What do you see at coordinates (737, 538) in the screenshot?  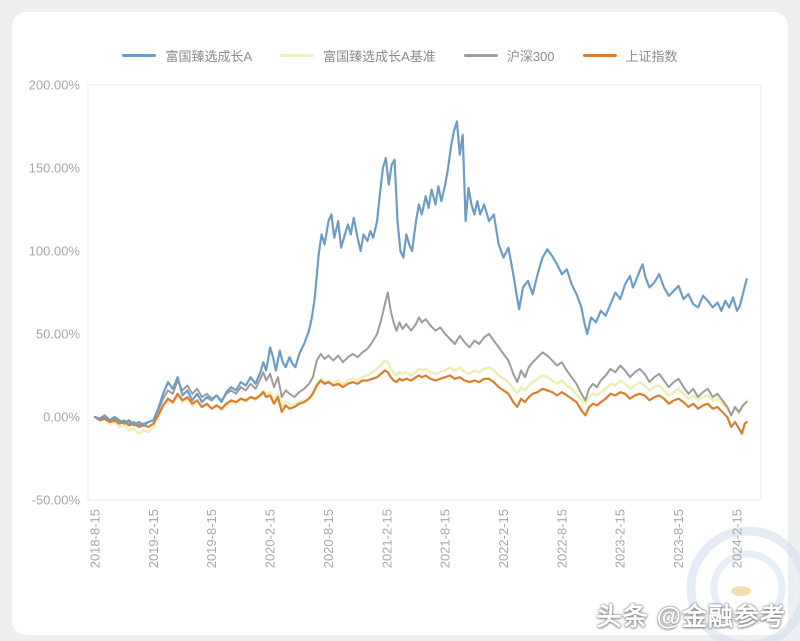 I see `x-tick-label: 2024-2-15` at bounding box center [737, 538].